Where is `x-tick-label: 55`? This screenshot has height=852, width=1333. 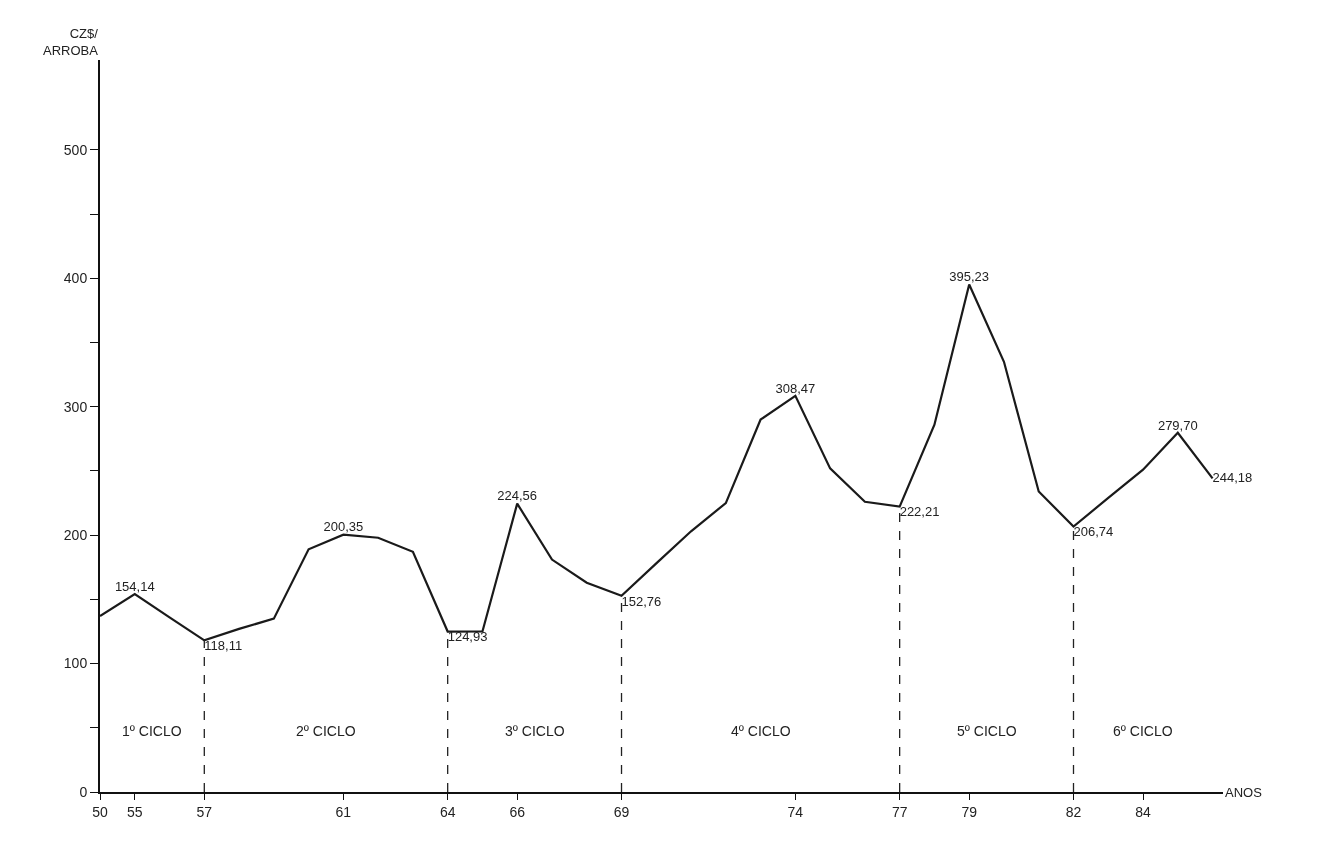
x-tick-label: 55 is located at coordinates (134, 811).